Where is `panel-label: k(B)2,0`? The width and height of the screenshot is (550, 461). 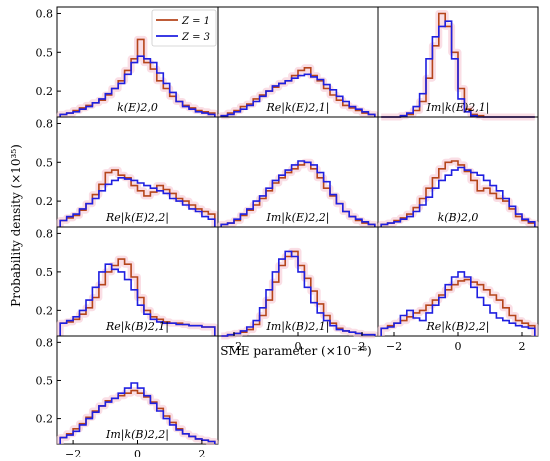 panel-label: k(B)2,0 is located at coordinates (458, 217).